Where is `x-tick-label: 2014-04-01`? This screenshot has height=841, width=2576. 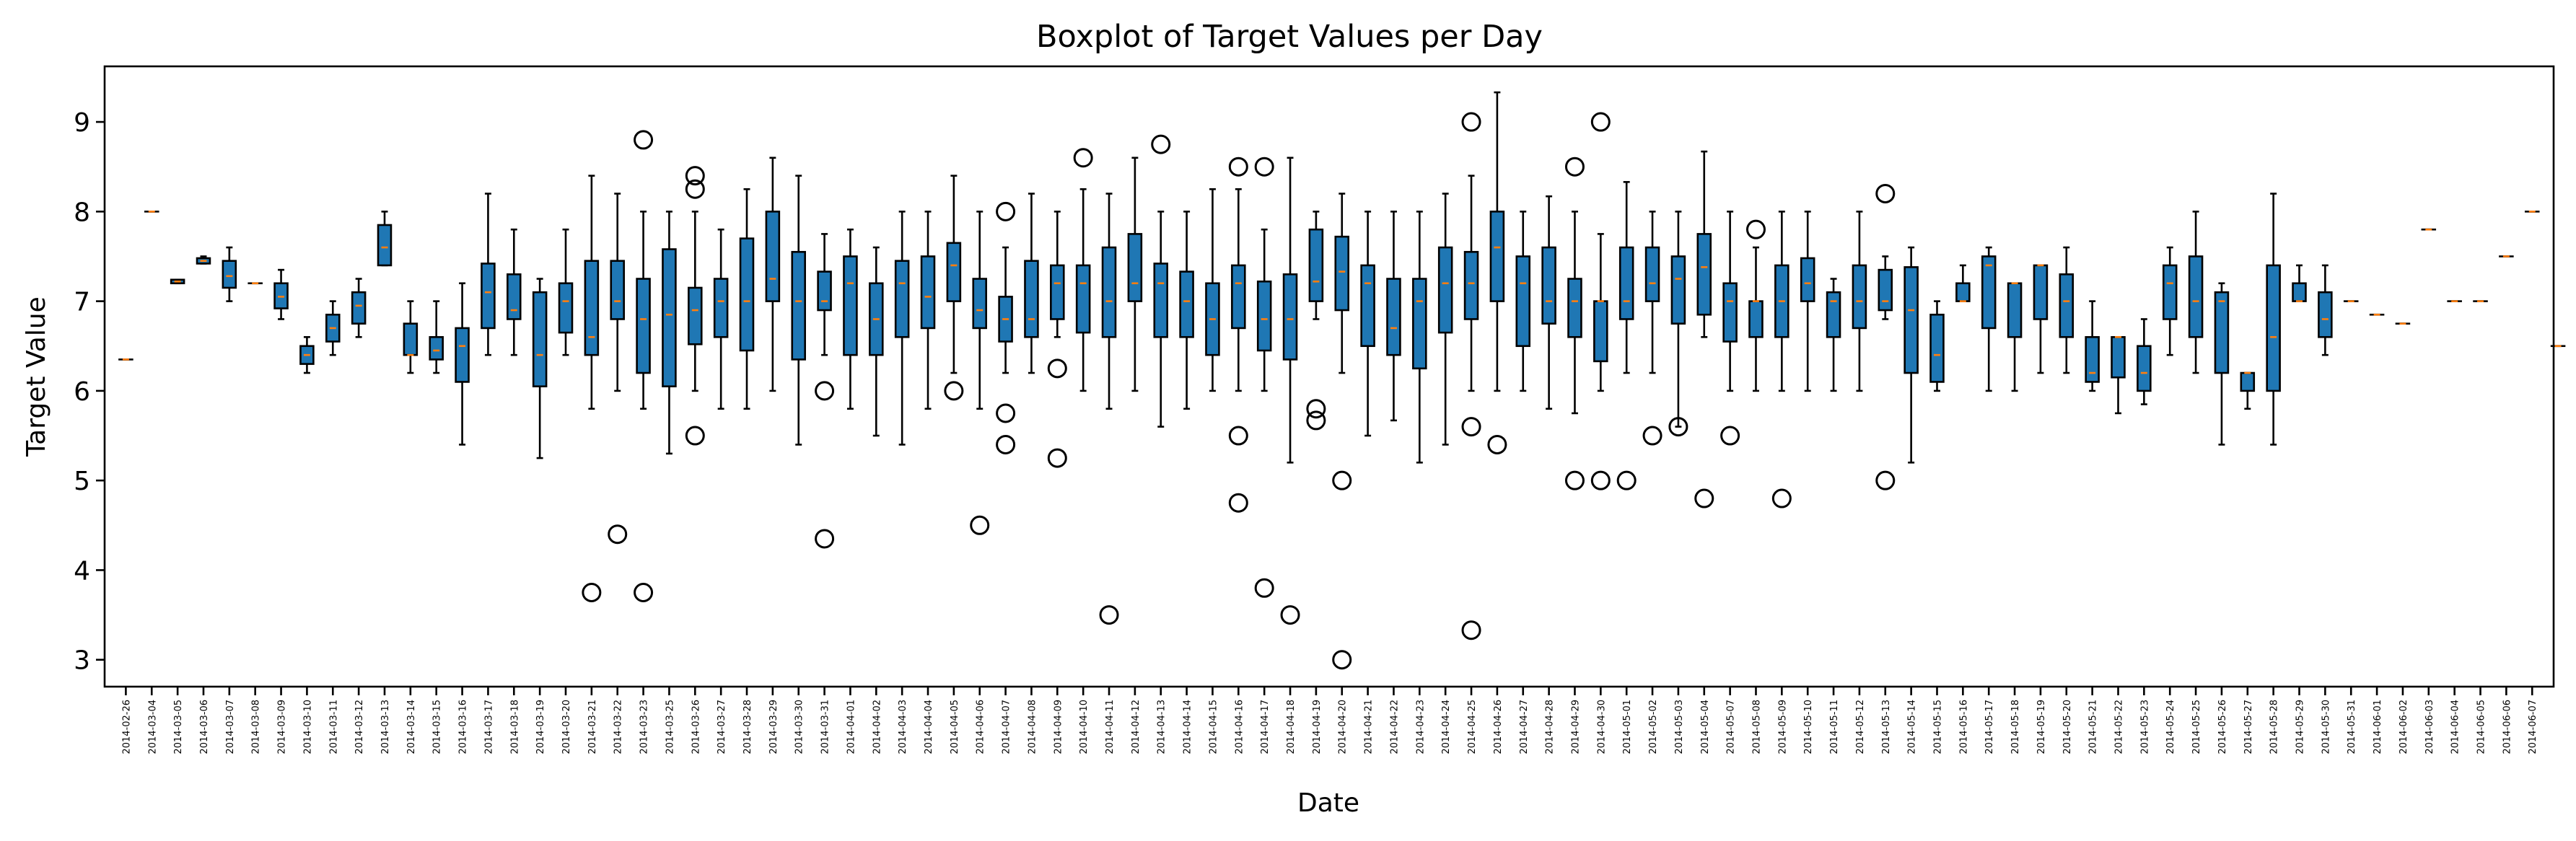
x-tick-label: 2014-04-01 is located at coordinates (851, 727).